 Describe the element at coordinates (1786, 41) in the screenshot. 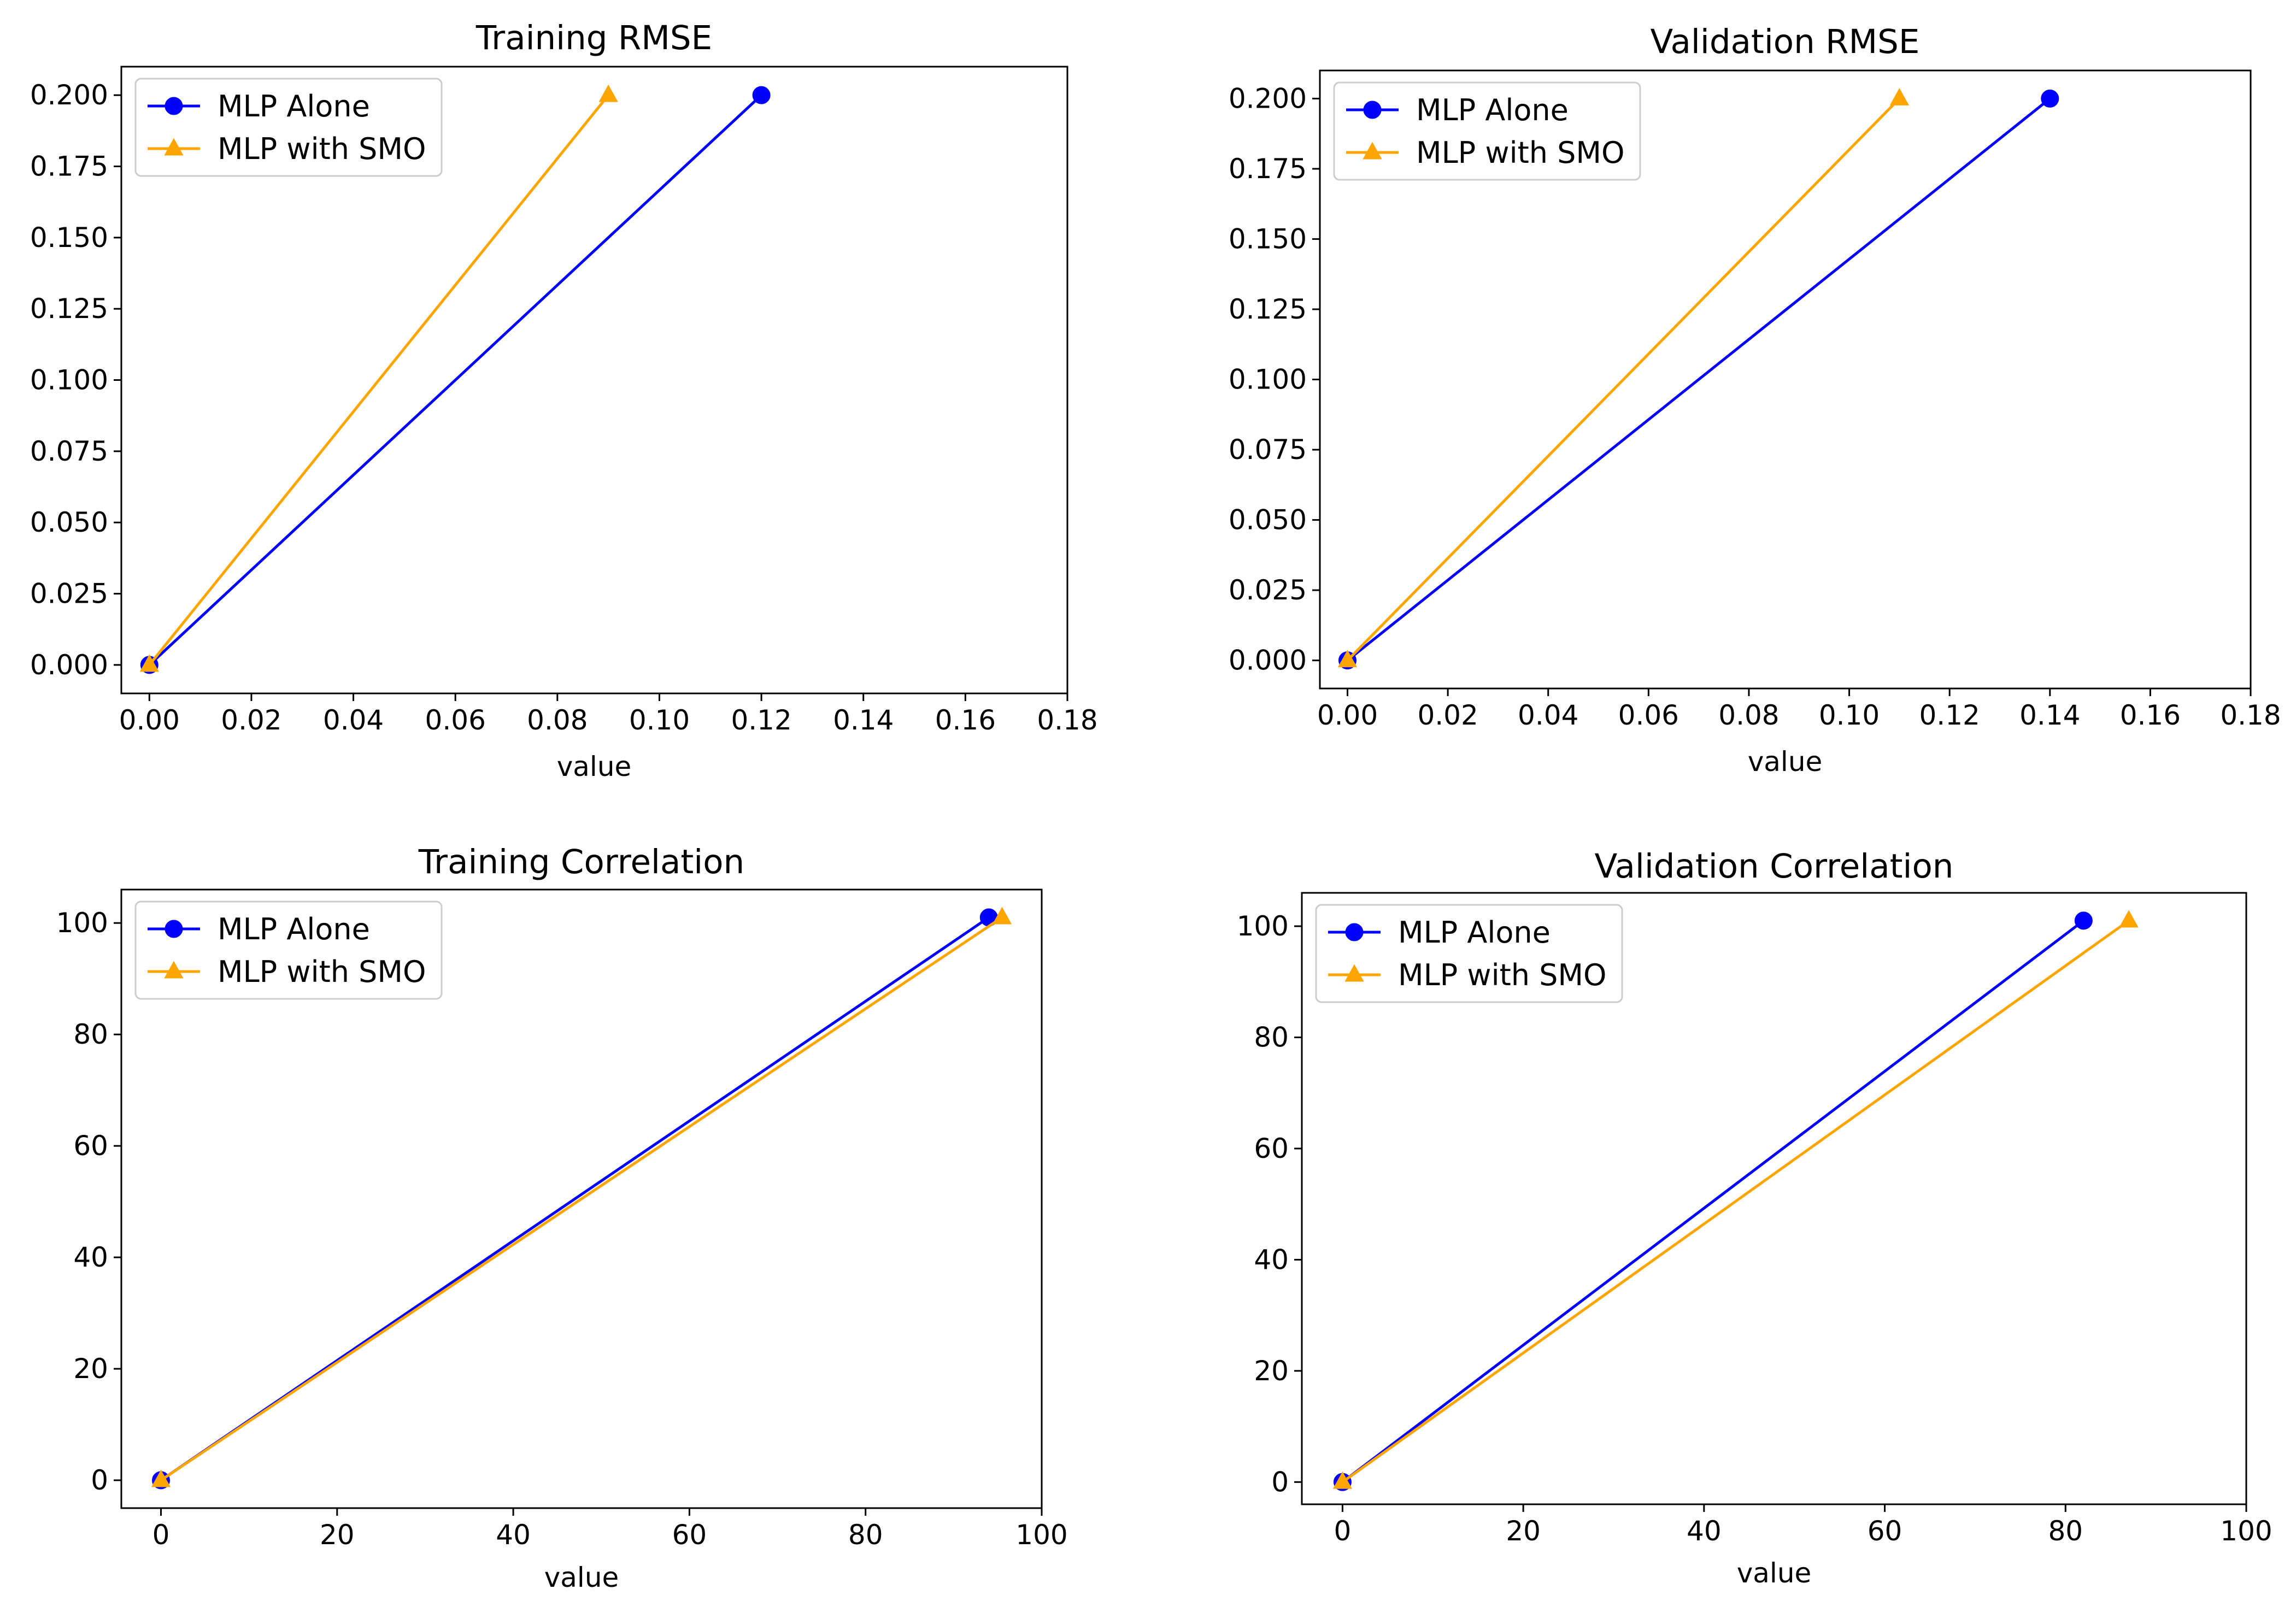

I see `subplot-title: Validation RMSE` at that location.